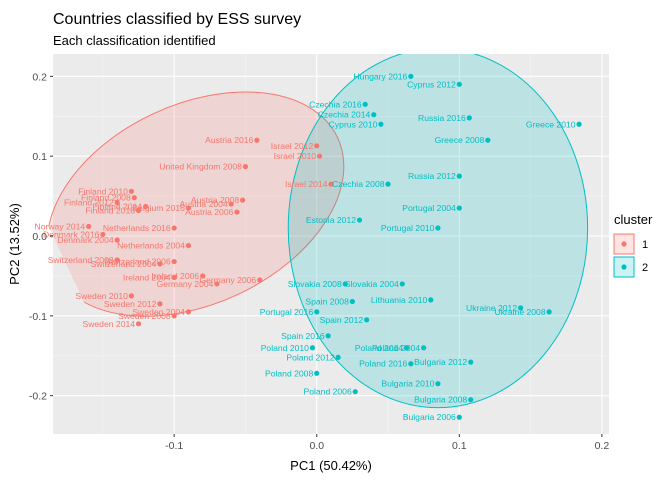 This screenshot has height=480, width=672. I want to click on point-label: Ireland 2006, so click(175, 276).